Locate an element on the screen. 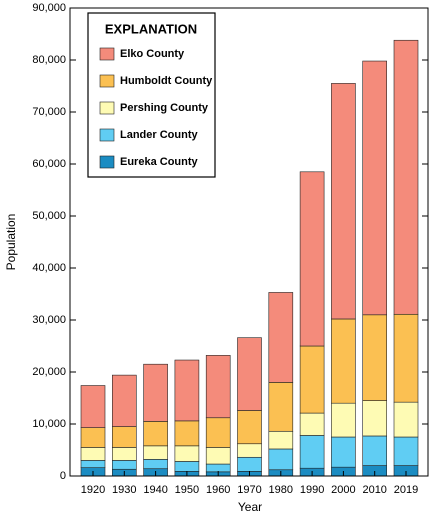 This screenshot has width=434, height=523. x-tick-label: 1920 is located at coordinates (93, 490).